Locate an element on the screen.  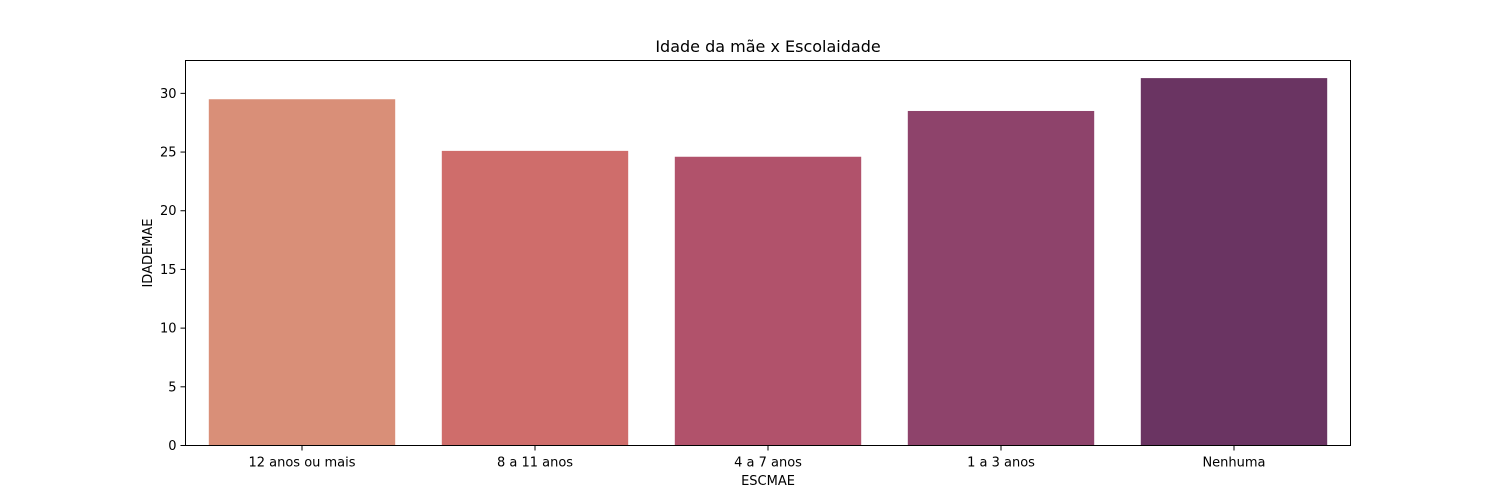
y-tick-label: 20 is located at coordinates (168, 211).